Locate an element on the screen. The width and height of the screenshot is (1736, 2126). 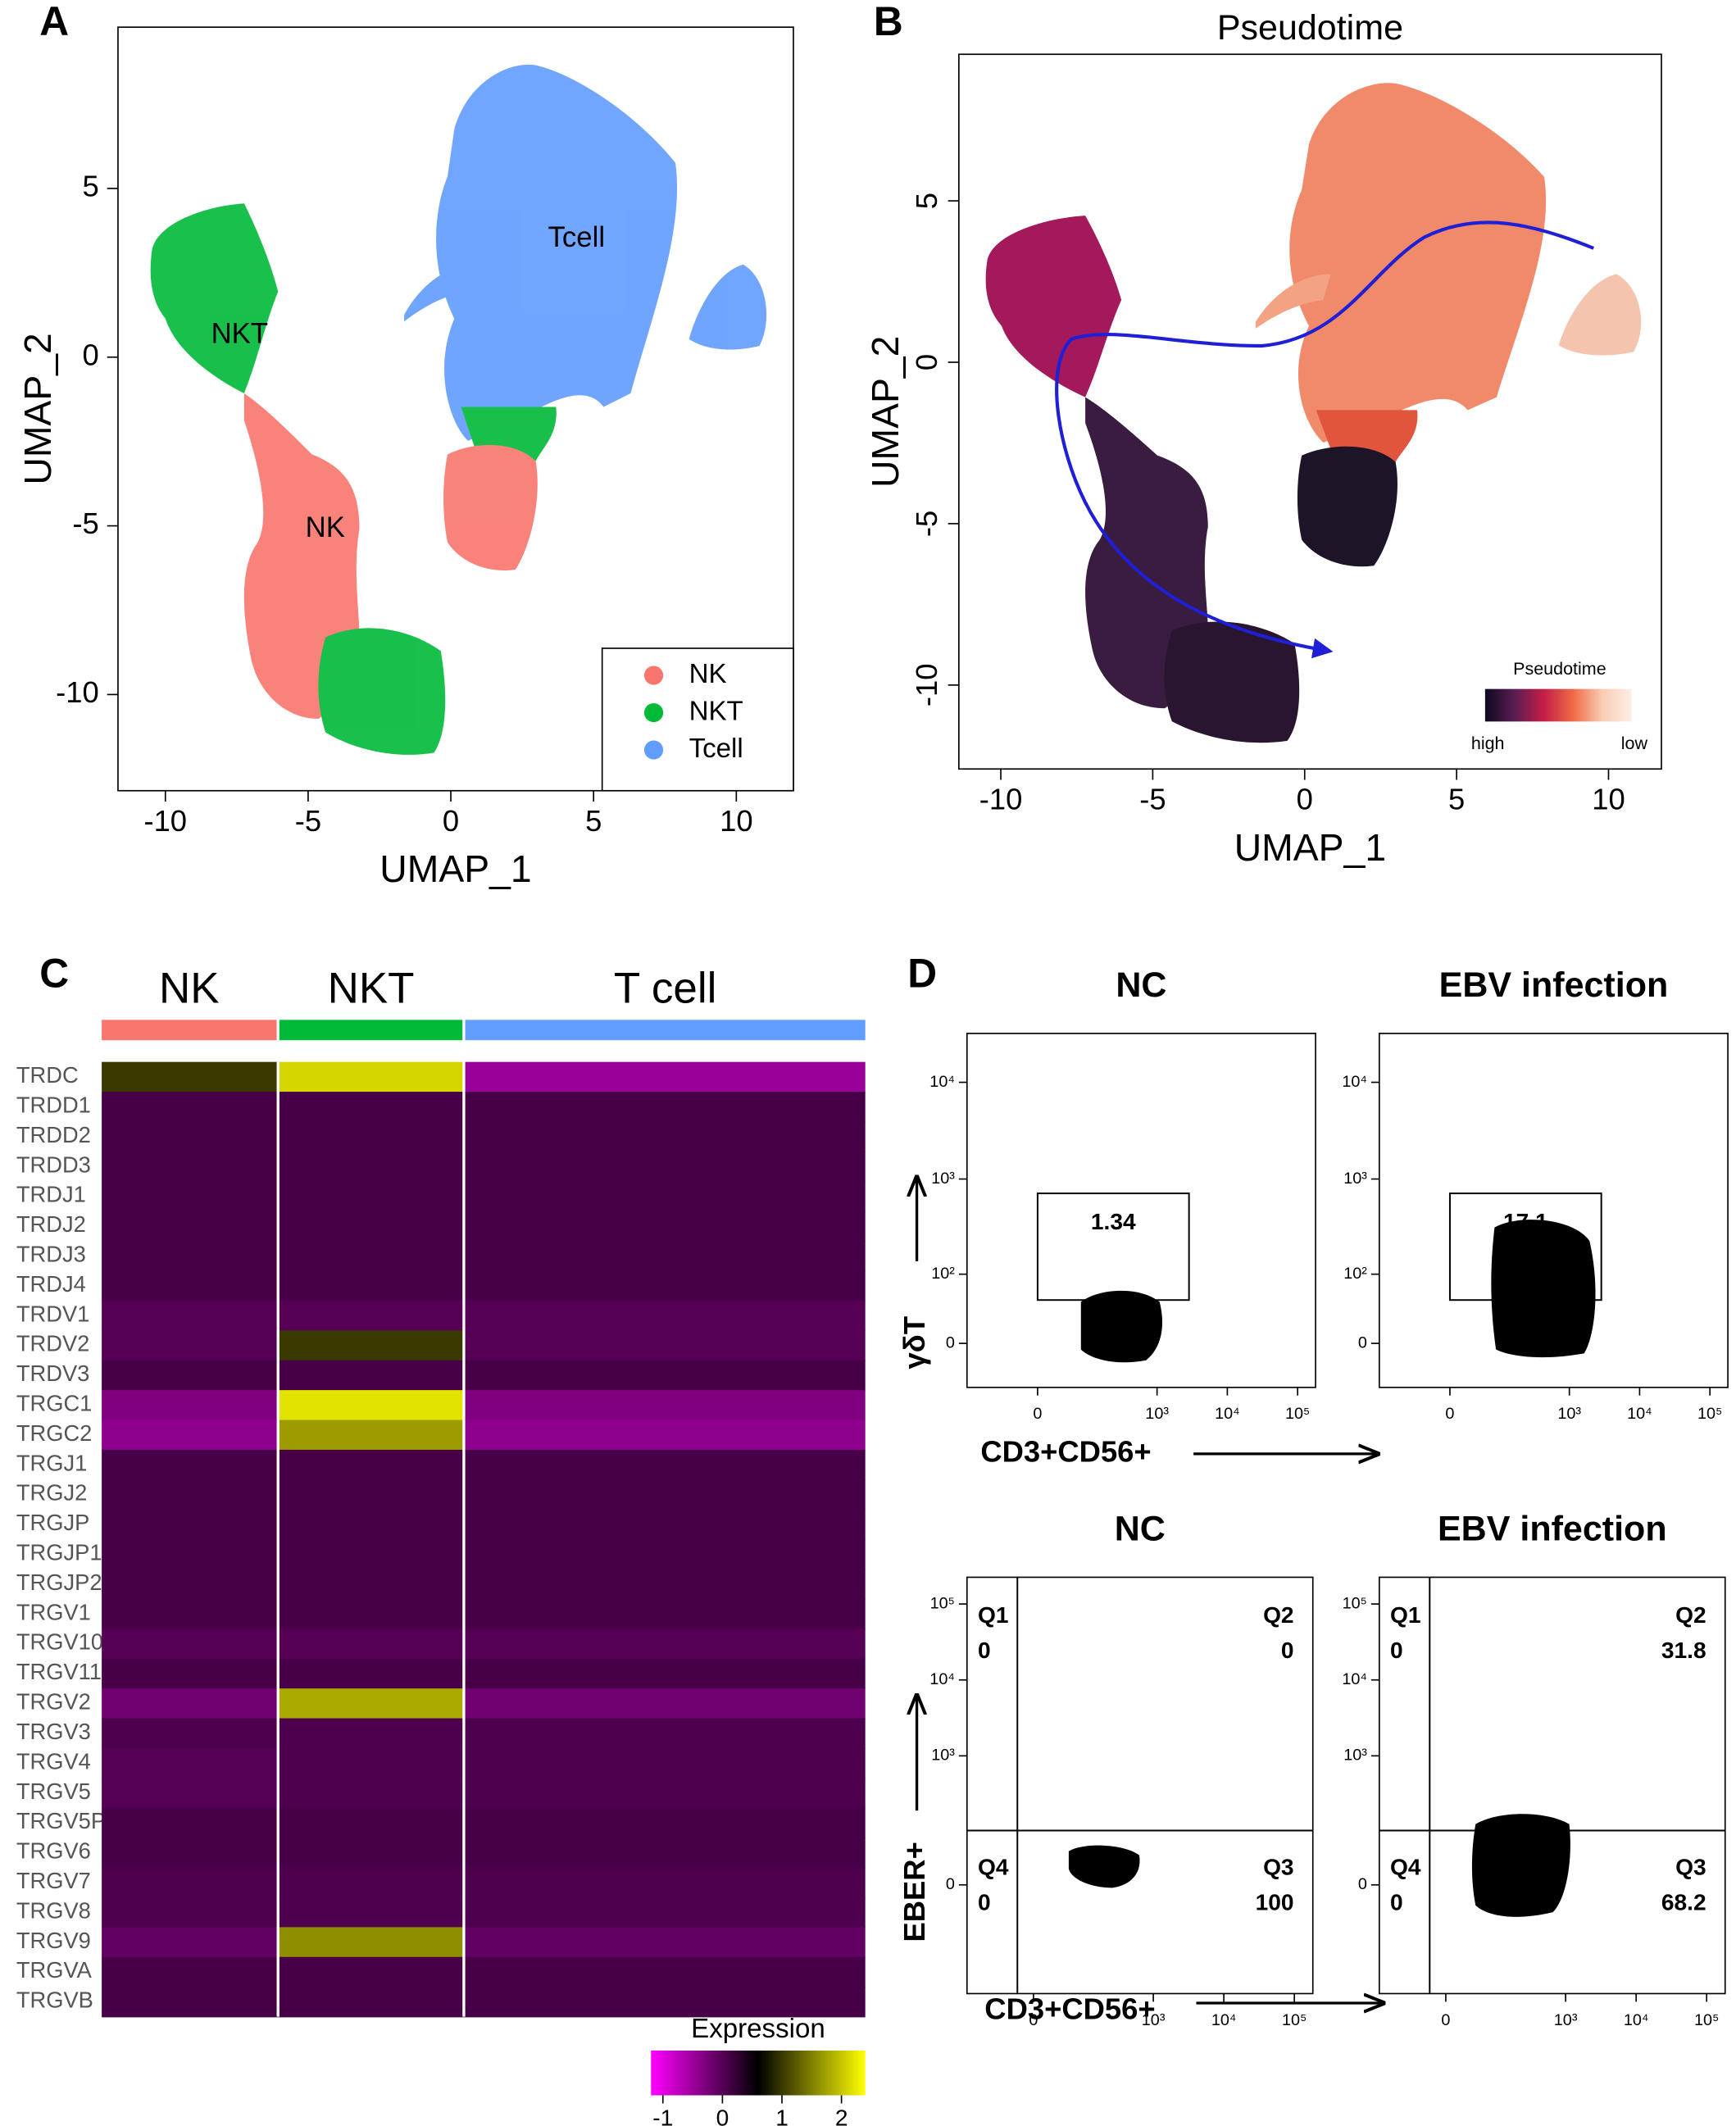
row-label: TRDV3 is located at coordinates (53, 1373).